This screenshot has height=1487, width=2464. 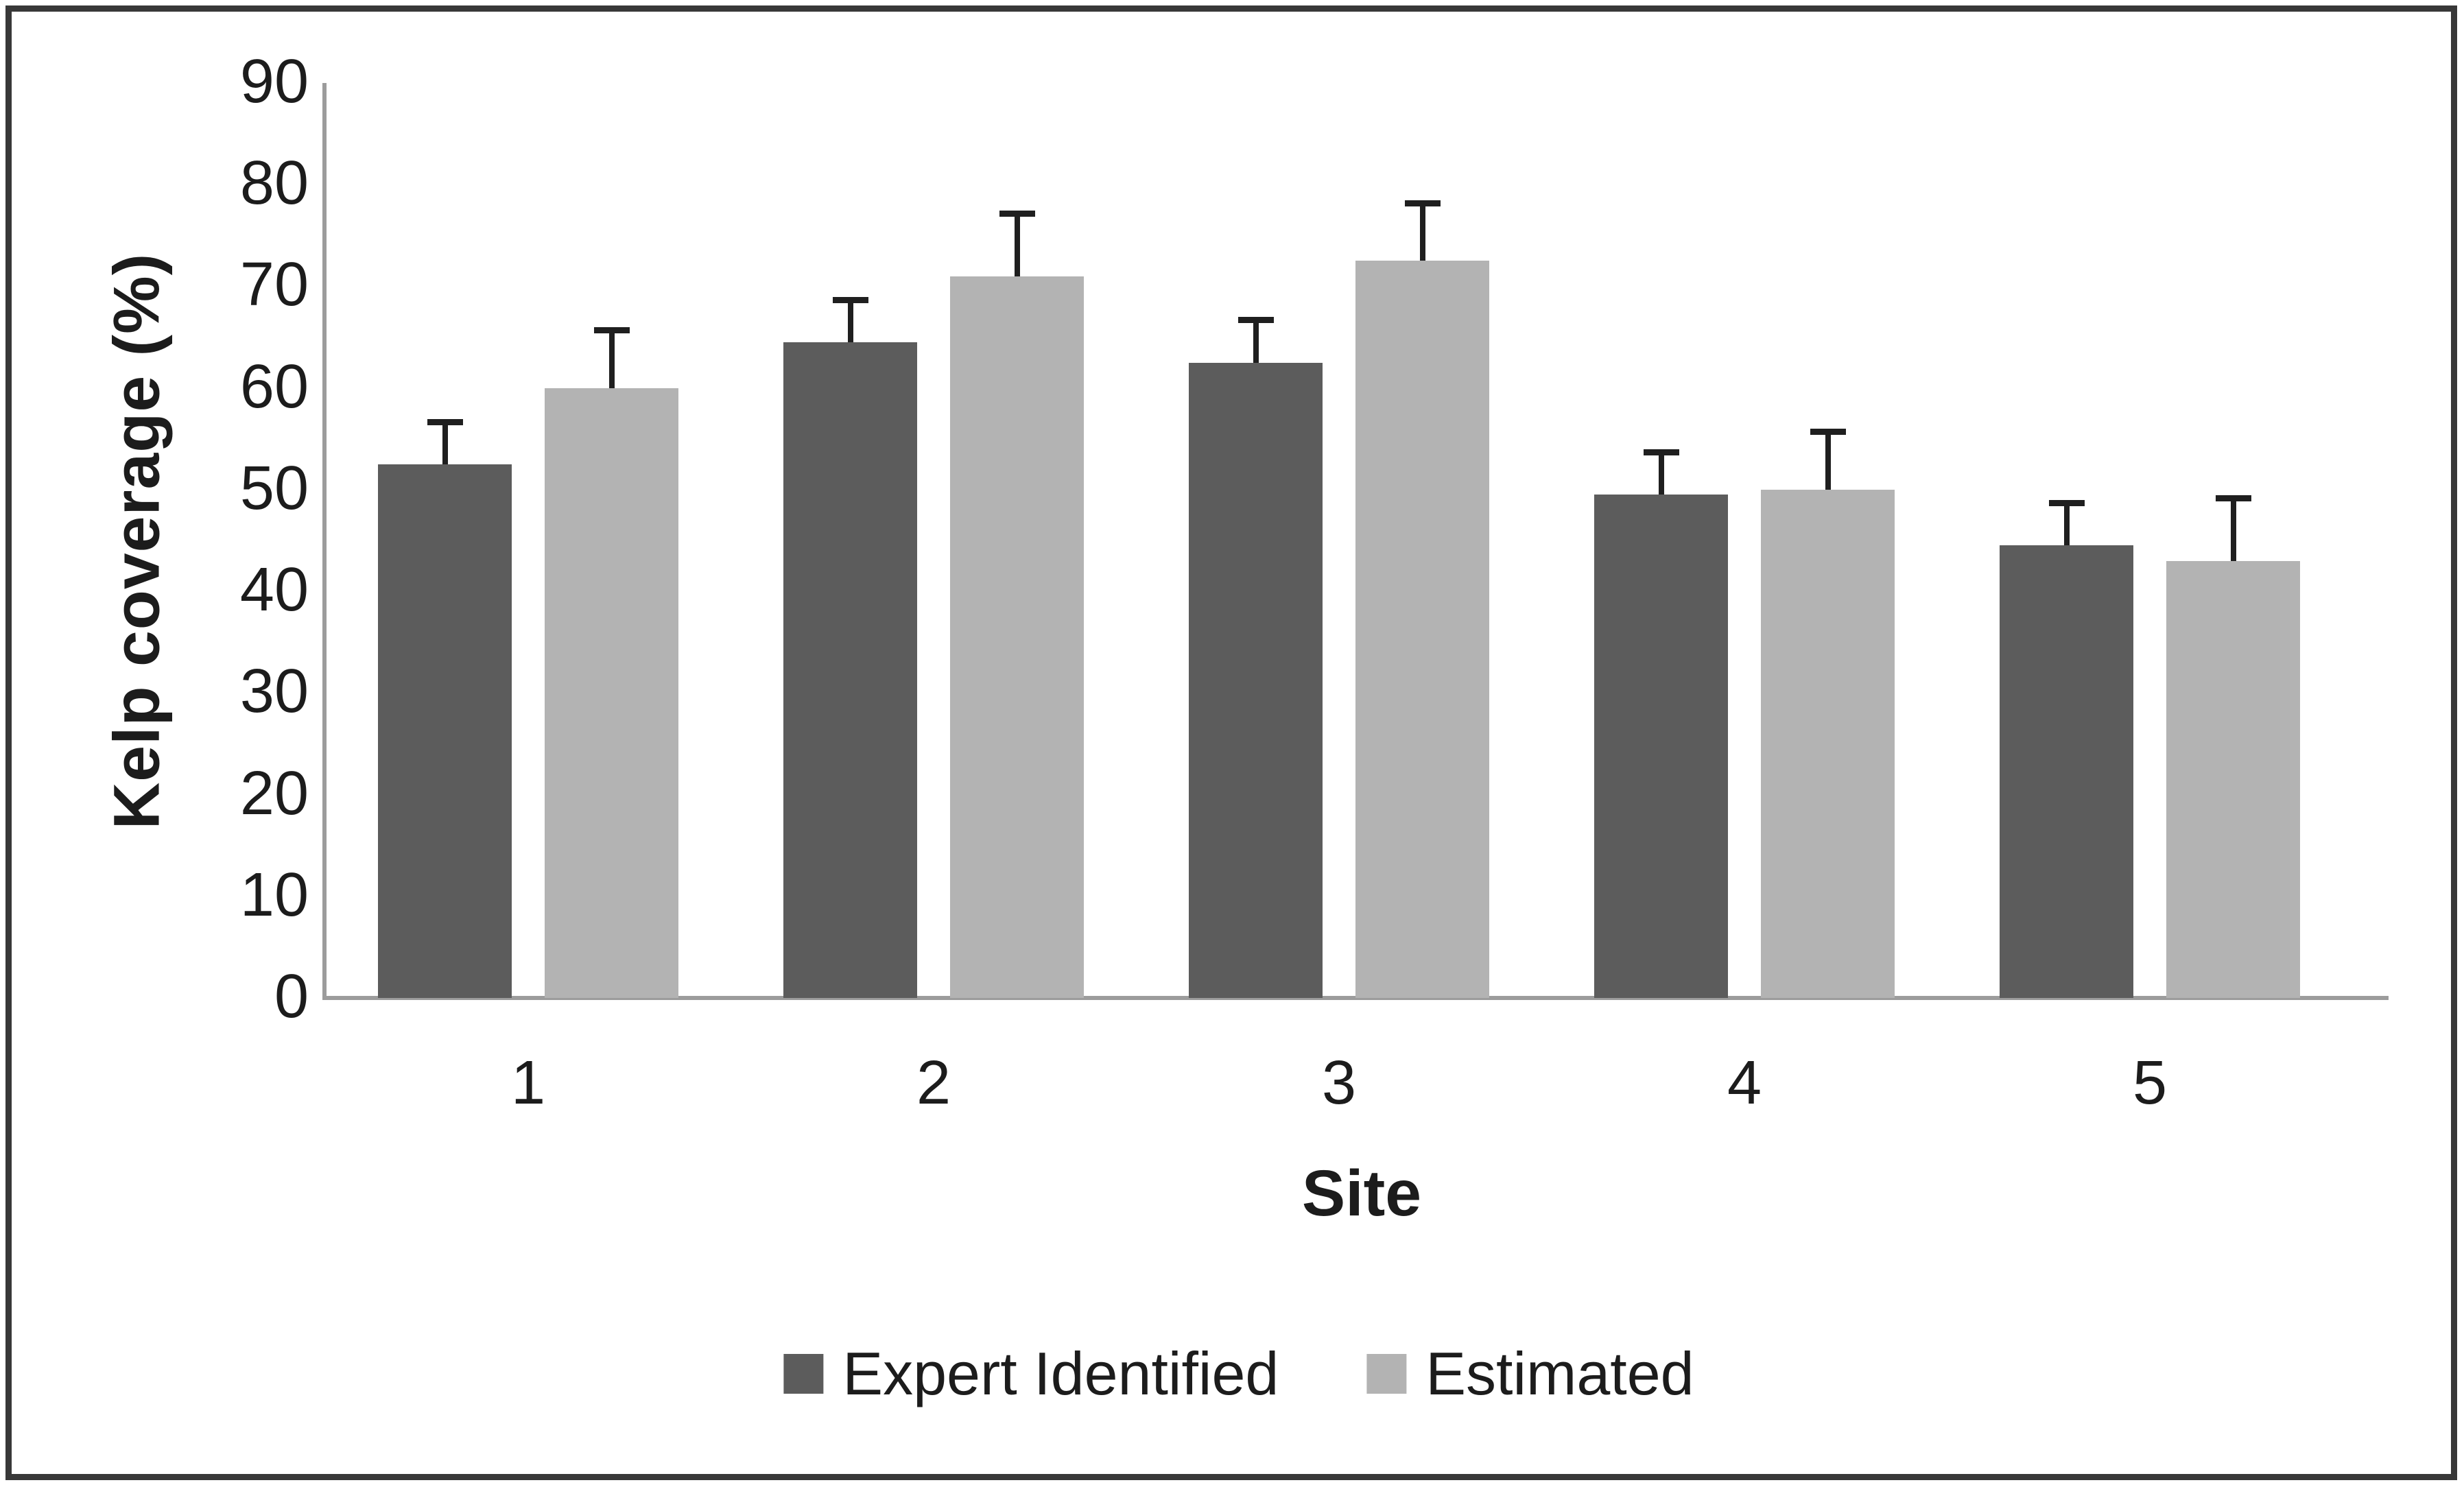 I want to click on x-axis-title: Site, so click(x=1361, y=1193).